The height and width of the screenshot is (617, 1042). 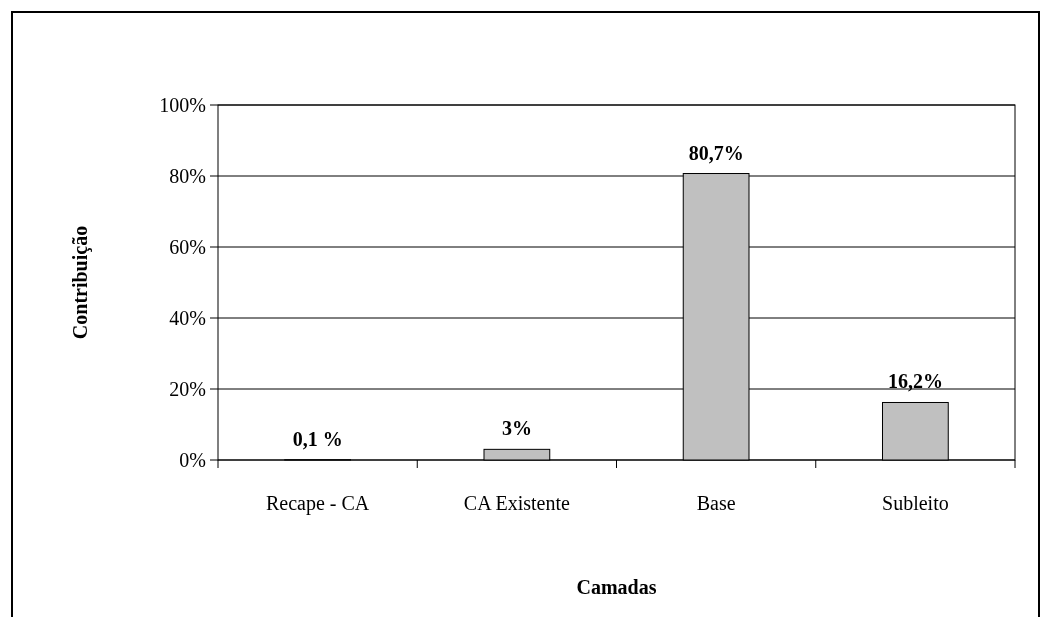 What do you see at coordinates (516, 428) in the screenshot?
I see `data-label: 3%` at bounding box center [516, 428].